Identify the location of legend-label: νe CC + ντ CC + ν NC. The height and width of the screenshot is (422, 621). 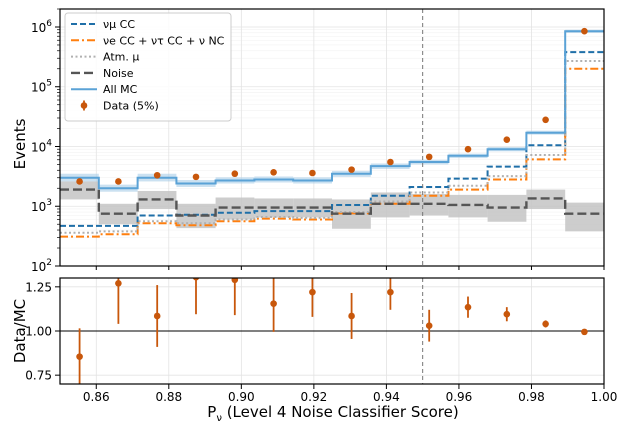
(164, 40).